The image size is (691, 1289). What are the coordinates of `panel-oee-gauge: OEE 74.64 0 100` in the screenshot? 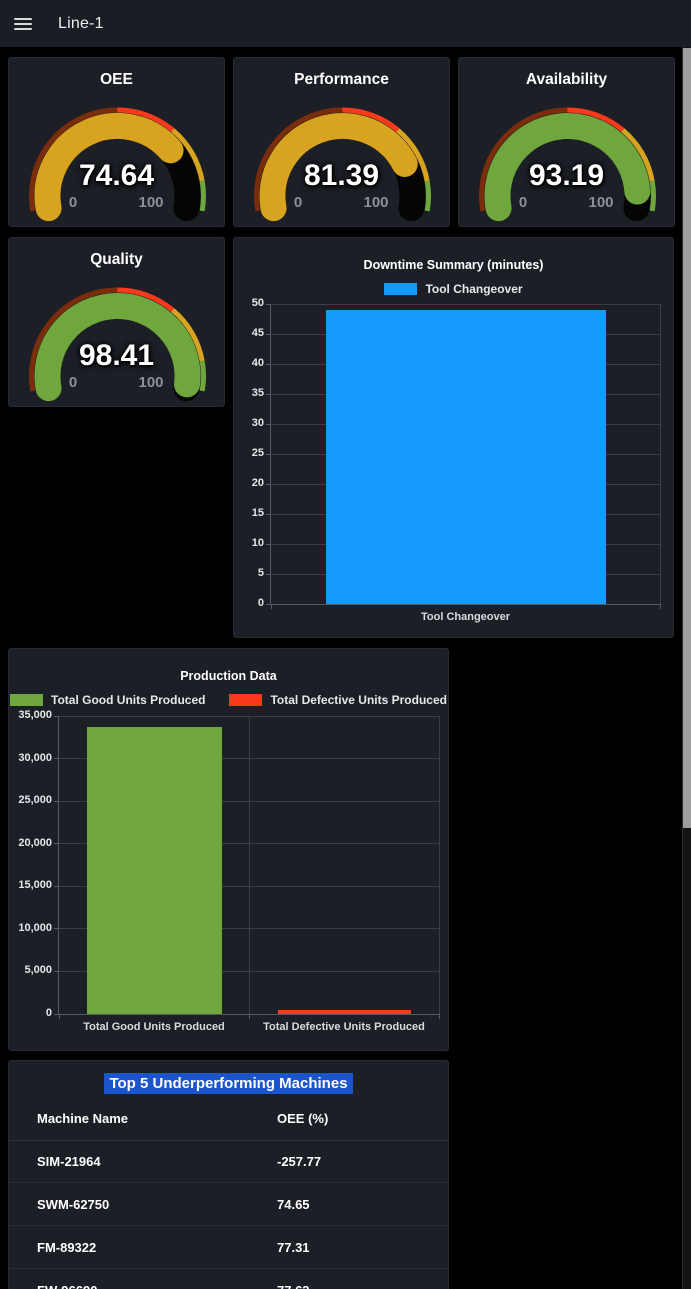 It's located at (116, 142).